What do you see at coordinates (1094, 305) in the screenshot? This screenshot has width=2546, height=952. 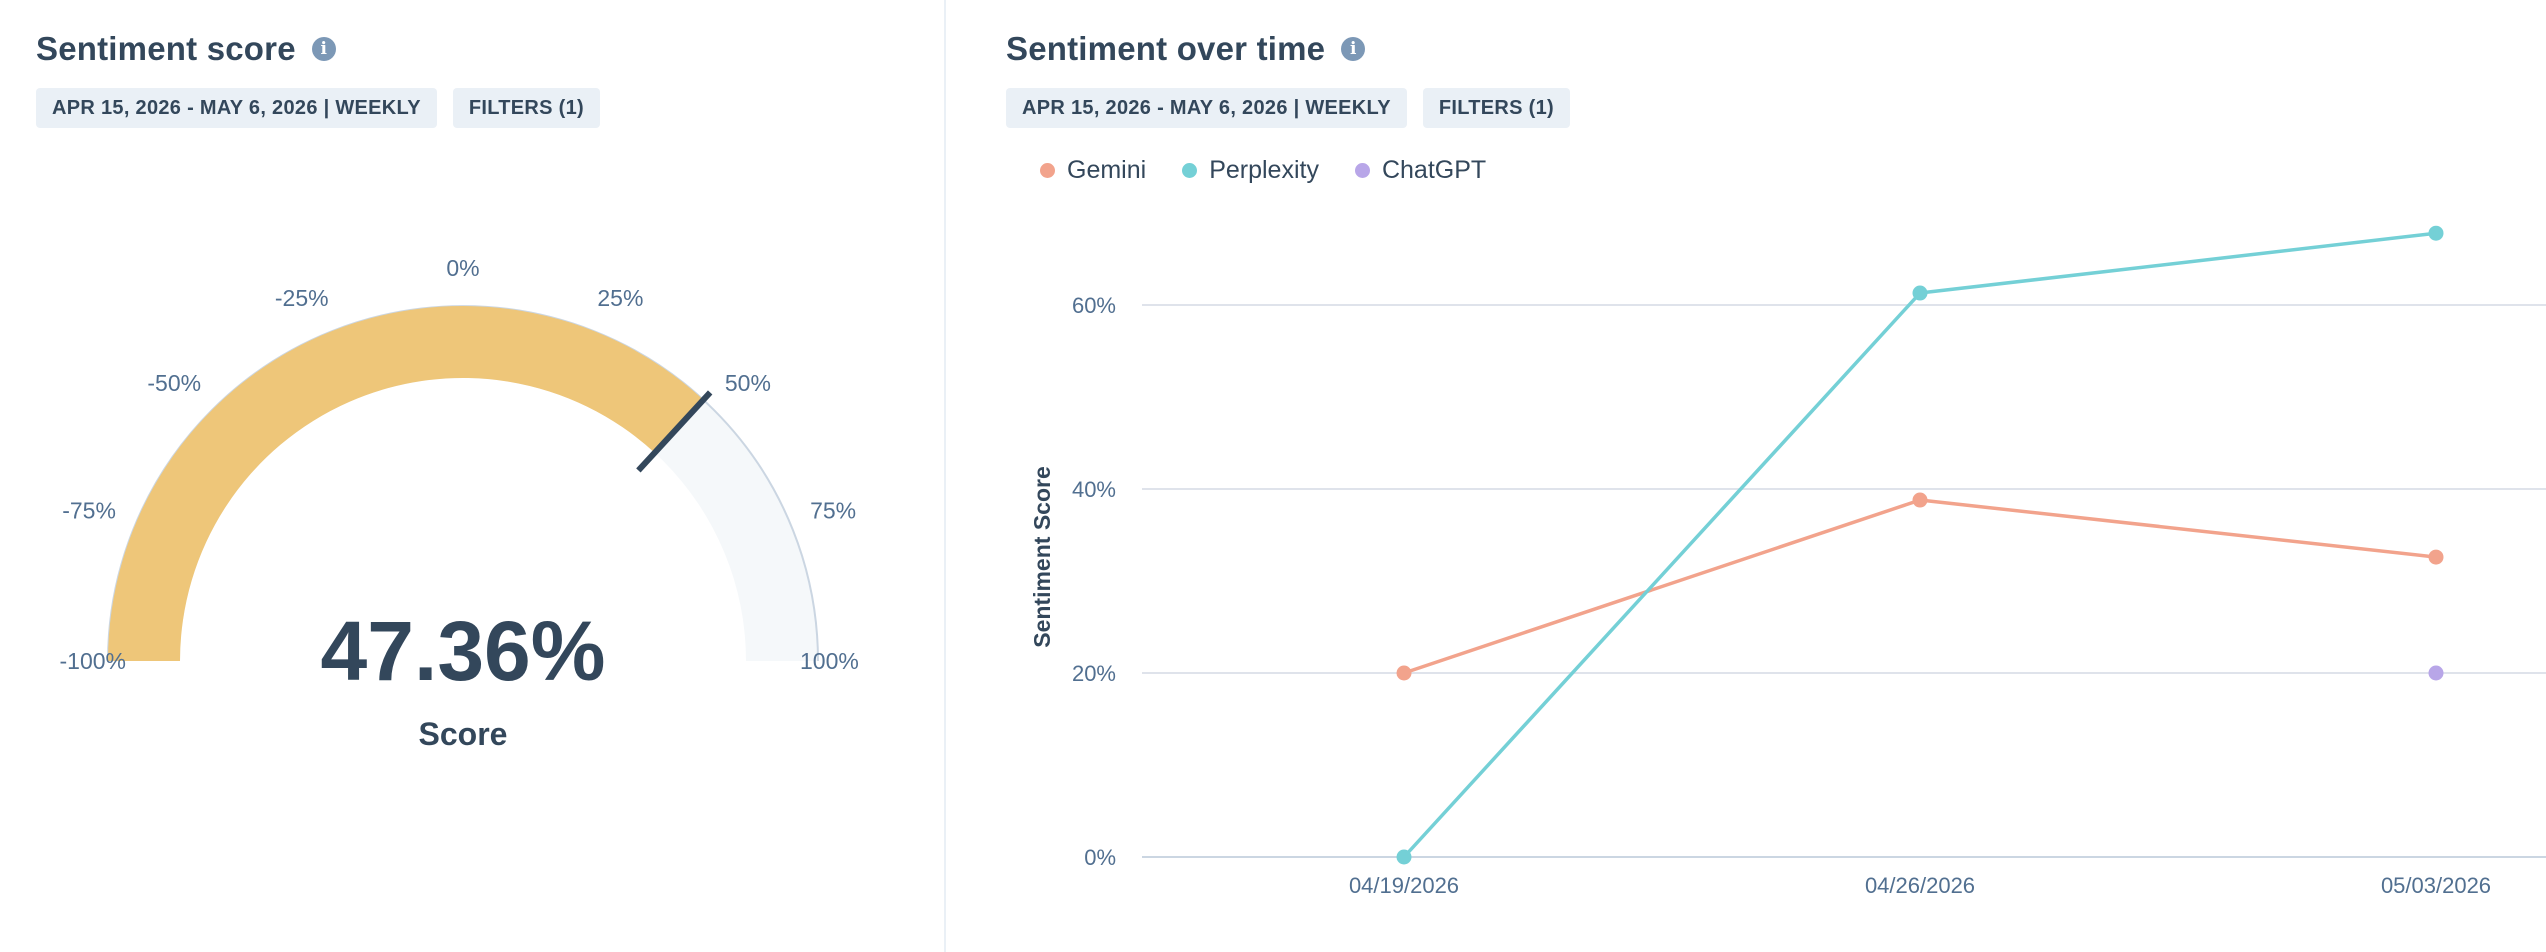 I see `y-tick-label: 60%` at bounding box center [1094, 305].